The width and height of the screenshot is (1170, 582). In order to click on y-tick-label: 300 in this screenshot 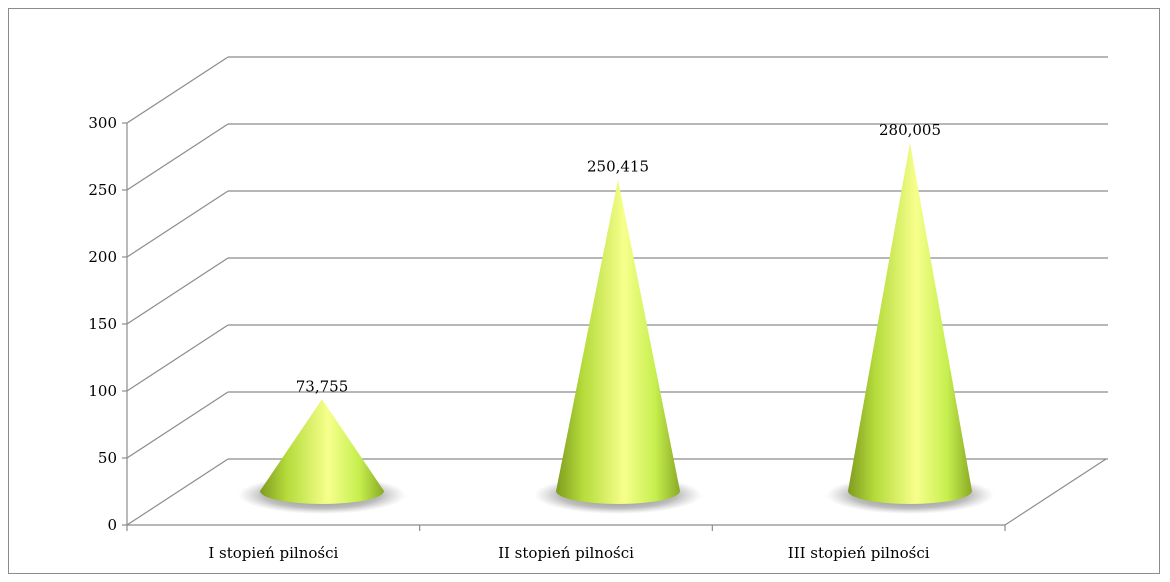, I will do `click(102, 123)`.